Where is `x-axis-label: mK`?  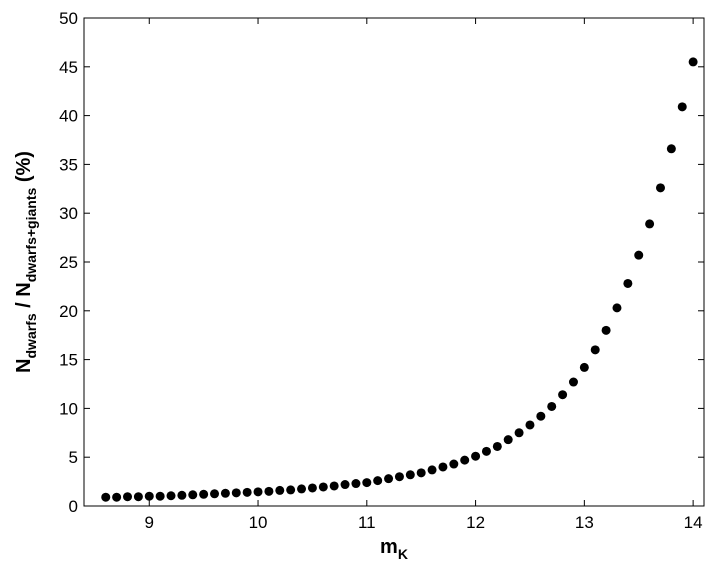 x-axis-label: mK is located at coordinates (394, 549).